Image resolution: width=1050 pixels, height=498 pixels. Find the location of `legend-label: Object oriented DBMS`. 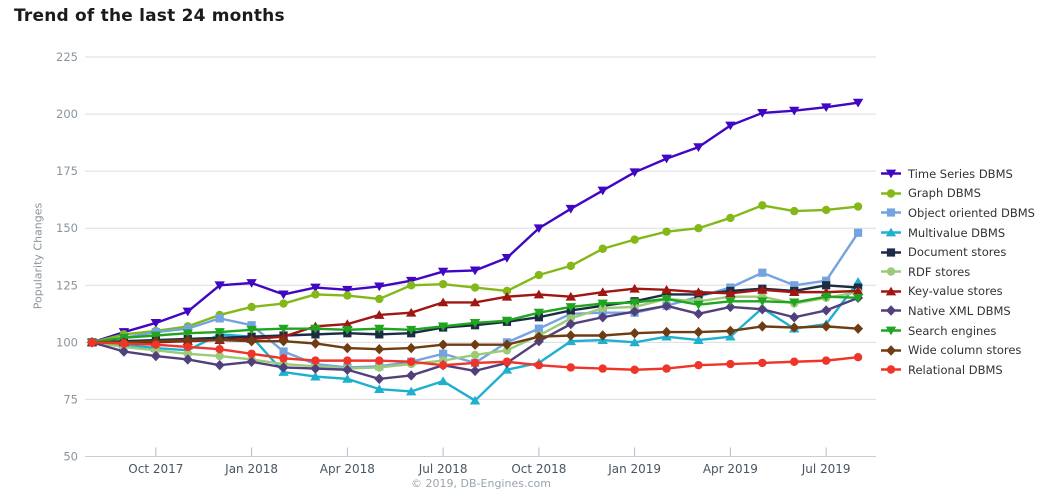

legend-label: Object oriented DBMS is located at coordinates (971, 212).